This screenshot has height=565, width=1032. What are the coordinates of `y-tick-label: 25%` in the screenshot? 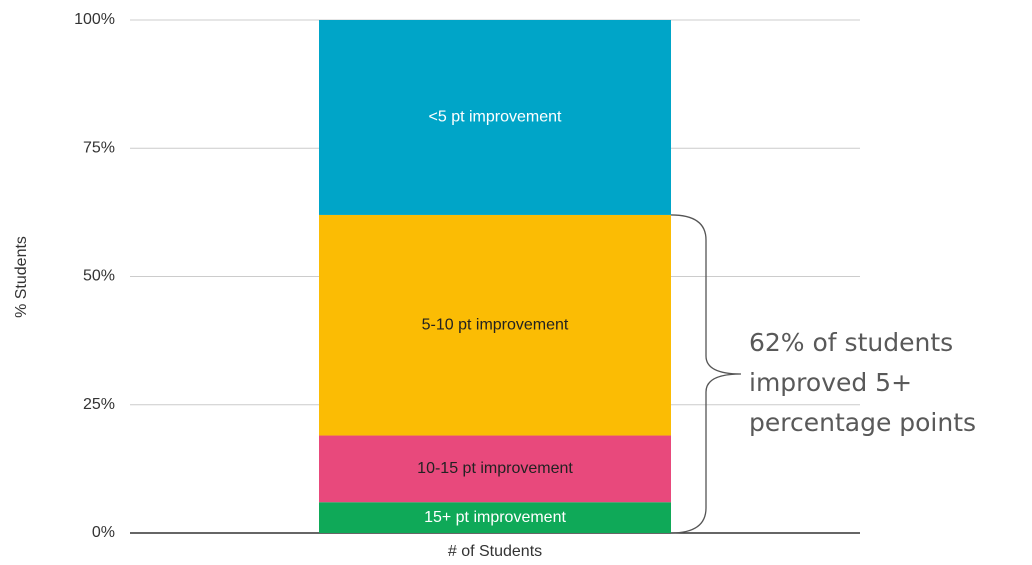 It's located at (99, 404).